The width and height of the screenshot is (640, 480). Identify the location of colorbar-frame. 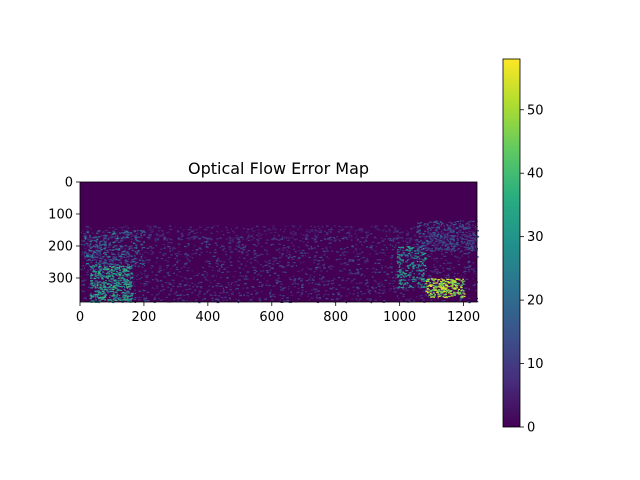
(511, 243).